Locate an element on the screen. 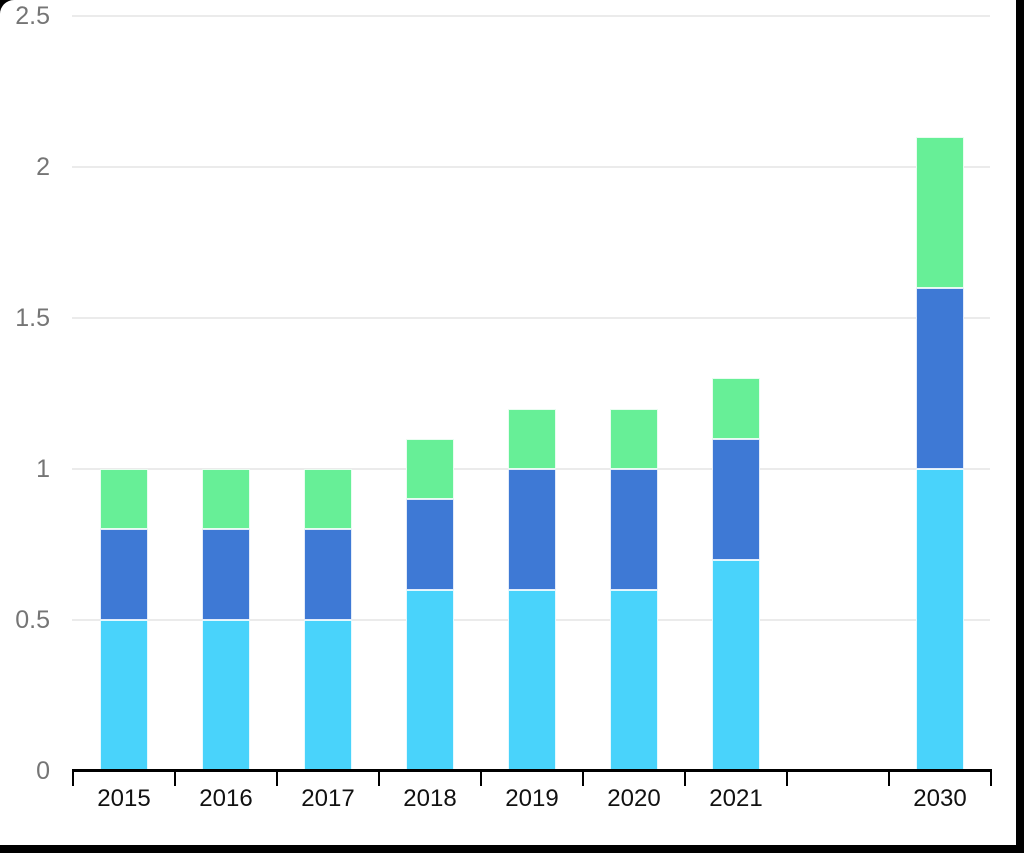 Image resolution: width=1024 pixels, height=853 pixels. x-axis-tick-label: 2019 is located at coordinates (532, 798).